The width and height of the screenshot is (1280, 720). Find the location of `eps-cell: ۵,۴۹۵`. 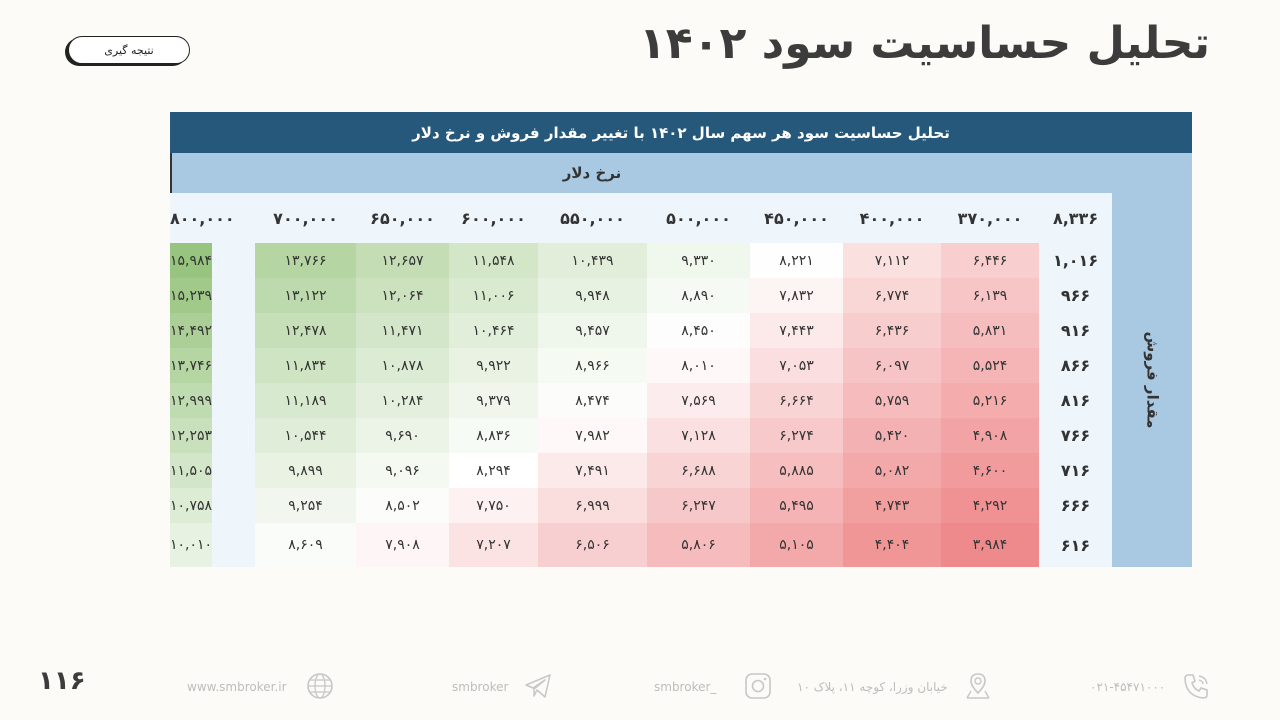

eps-cell: ۵,۴۹۵ is located at coordinates (796, 505).